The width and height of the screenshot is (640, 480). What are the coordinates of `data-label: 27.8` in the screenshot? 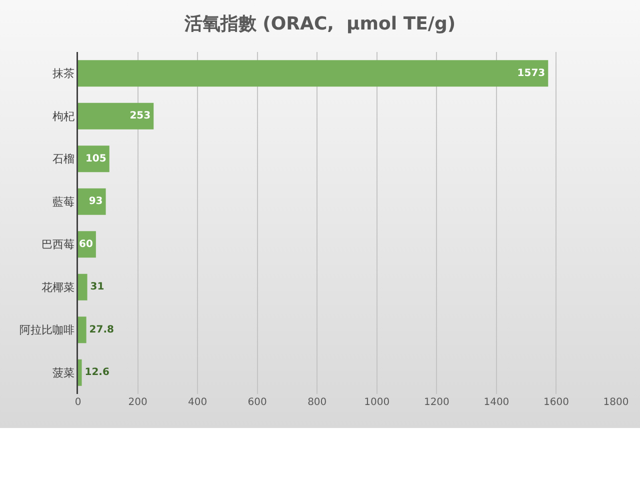 It's located at (101, 330).